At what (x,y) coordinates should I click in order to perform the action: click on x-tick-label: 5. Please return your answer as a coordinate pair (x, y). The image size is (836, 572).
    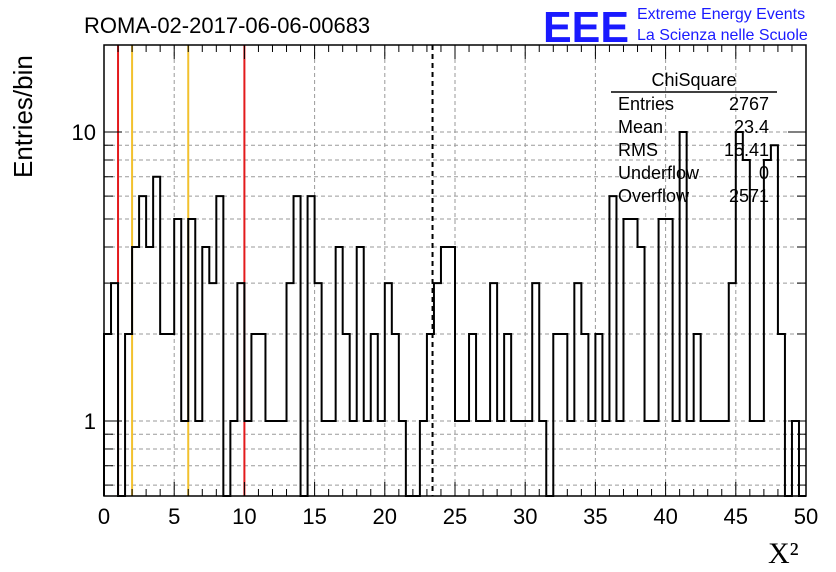
    Looking at the image, I should click on (174, 516).